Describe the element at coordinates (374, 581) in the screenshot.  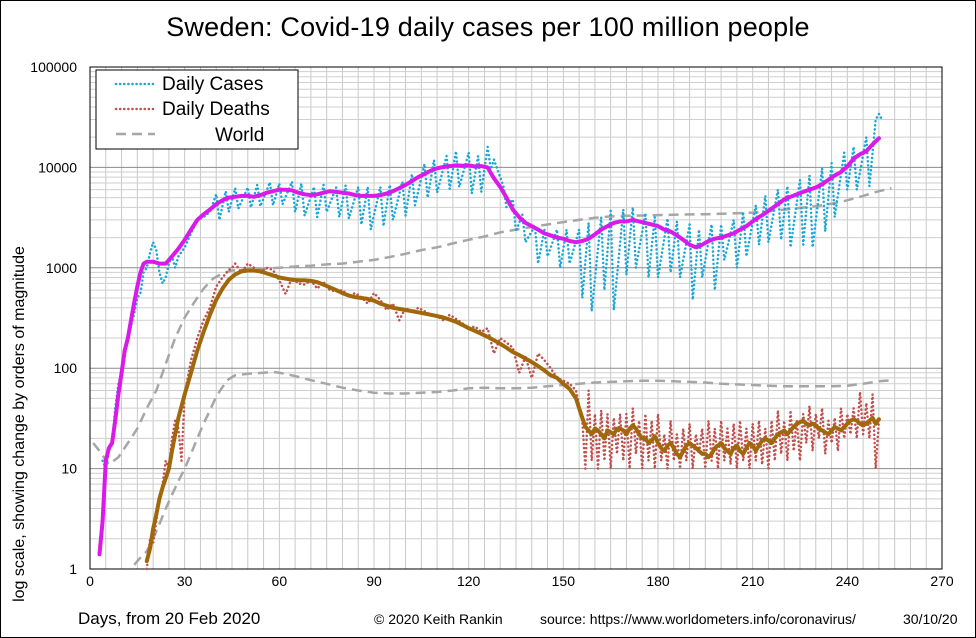
I see `x-tick-label: 90` at that location.